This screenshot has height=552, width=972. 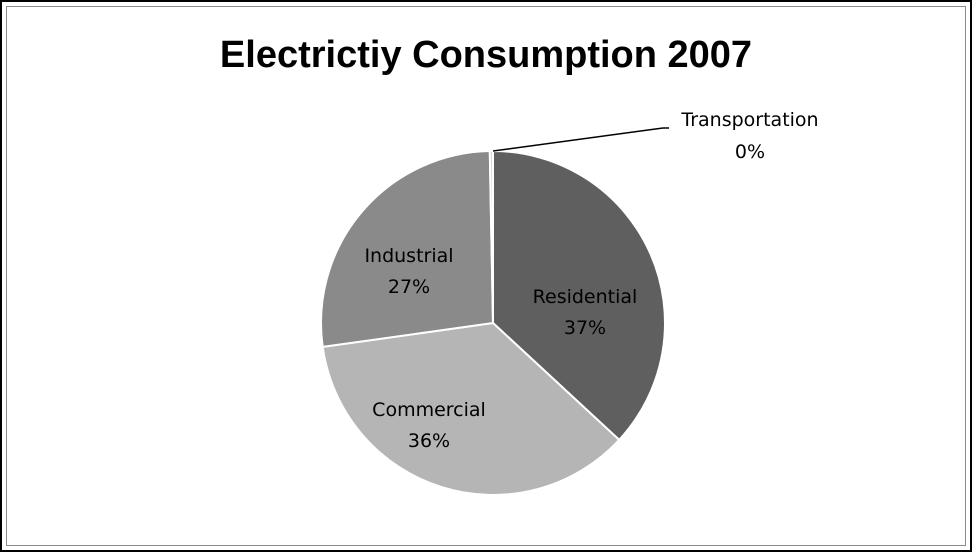 What do you see at coordinates (491, 236) in the screenshot?
I see `pie-slice-transportation` at bounding box center [491, 236].